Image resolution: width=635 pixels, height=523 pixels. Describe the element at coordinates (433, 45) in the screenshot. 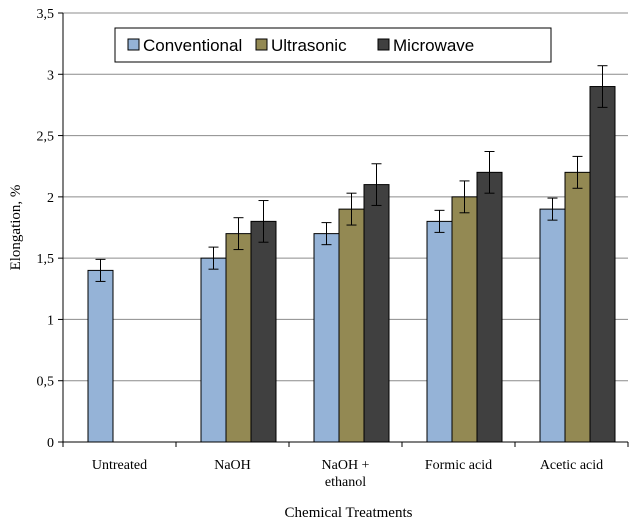

I see `legend-label-microwave: Microwave` at that location.